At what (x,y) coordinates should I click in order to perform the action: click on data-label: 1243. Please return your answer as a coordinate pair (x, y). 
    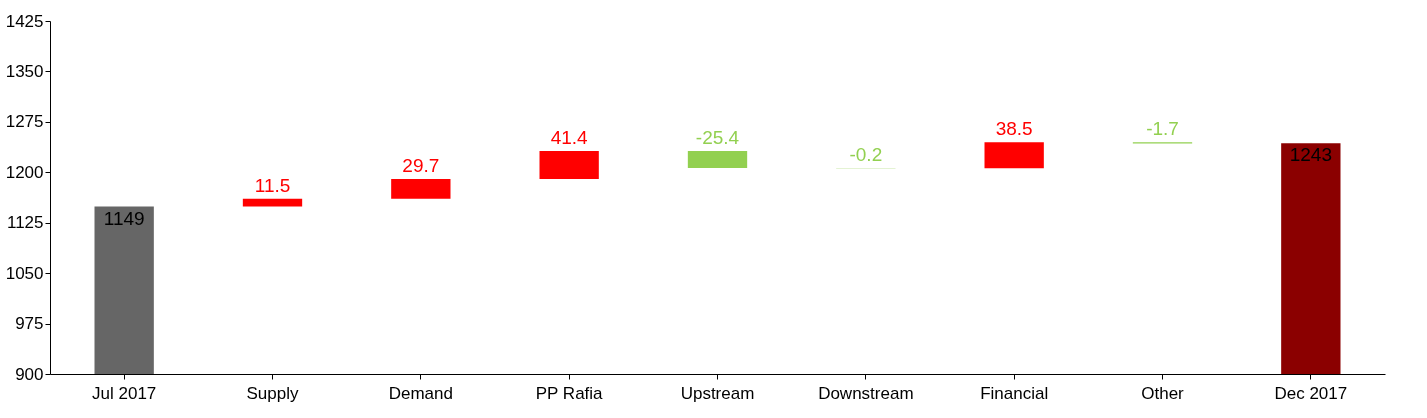
    Looking at the image, I should click on (1310, 155).